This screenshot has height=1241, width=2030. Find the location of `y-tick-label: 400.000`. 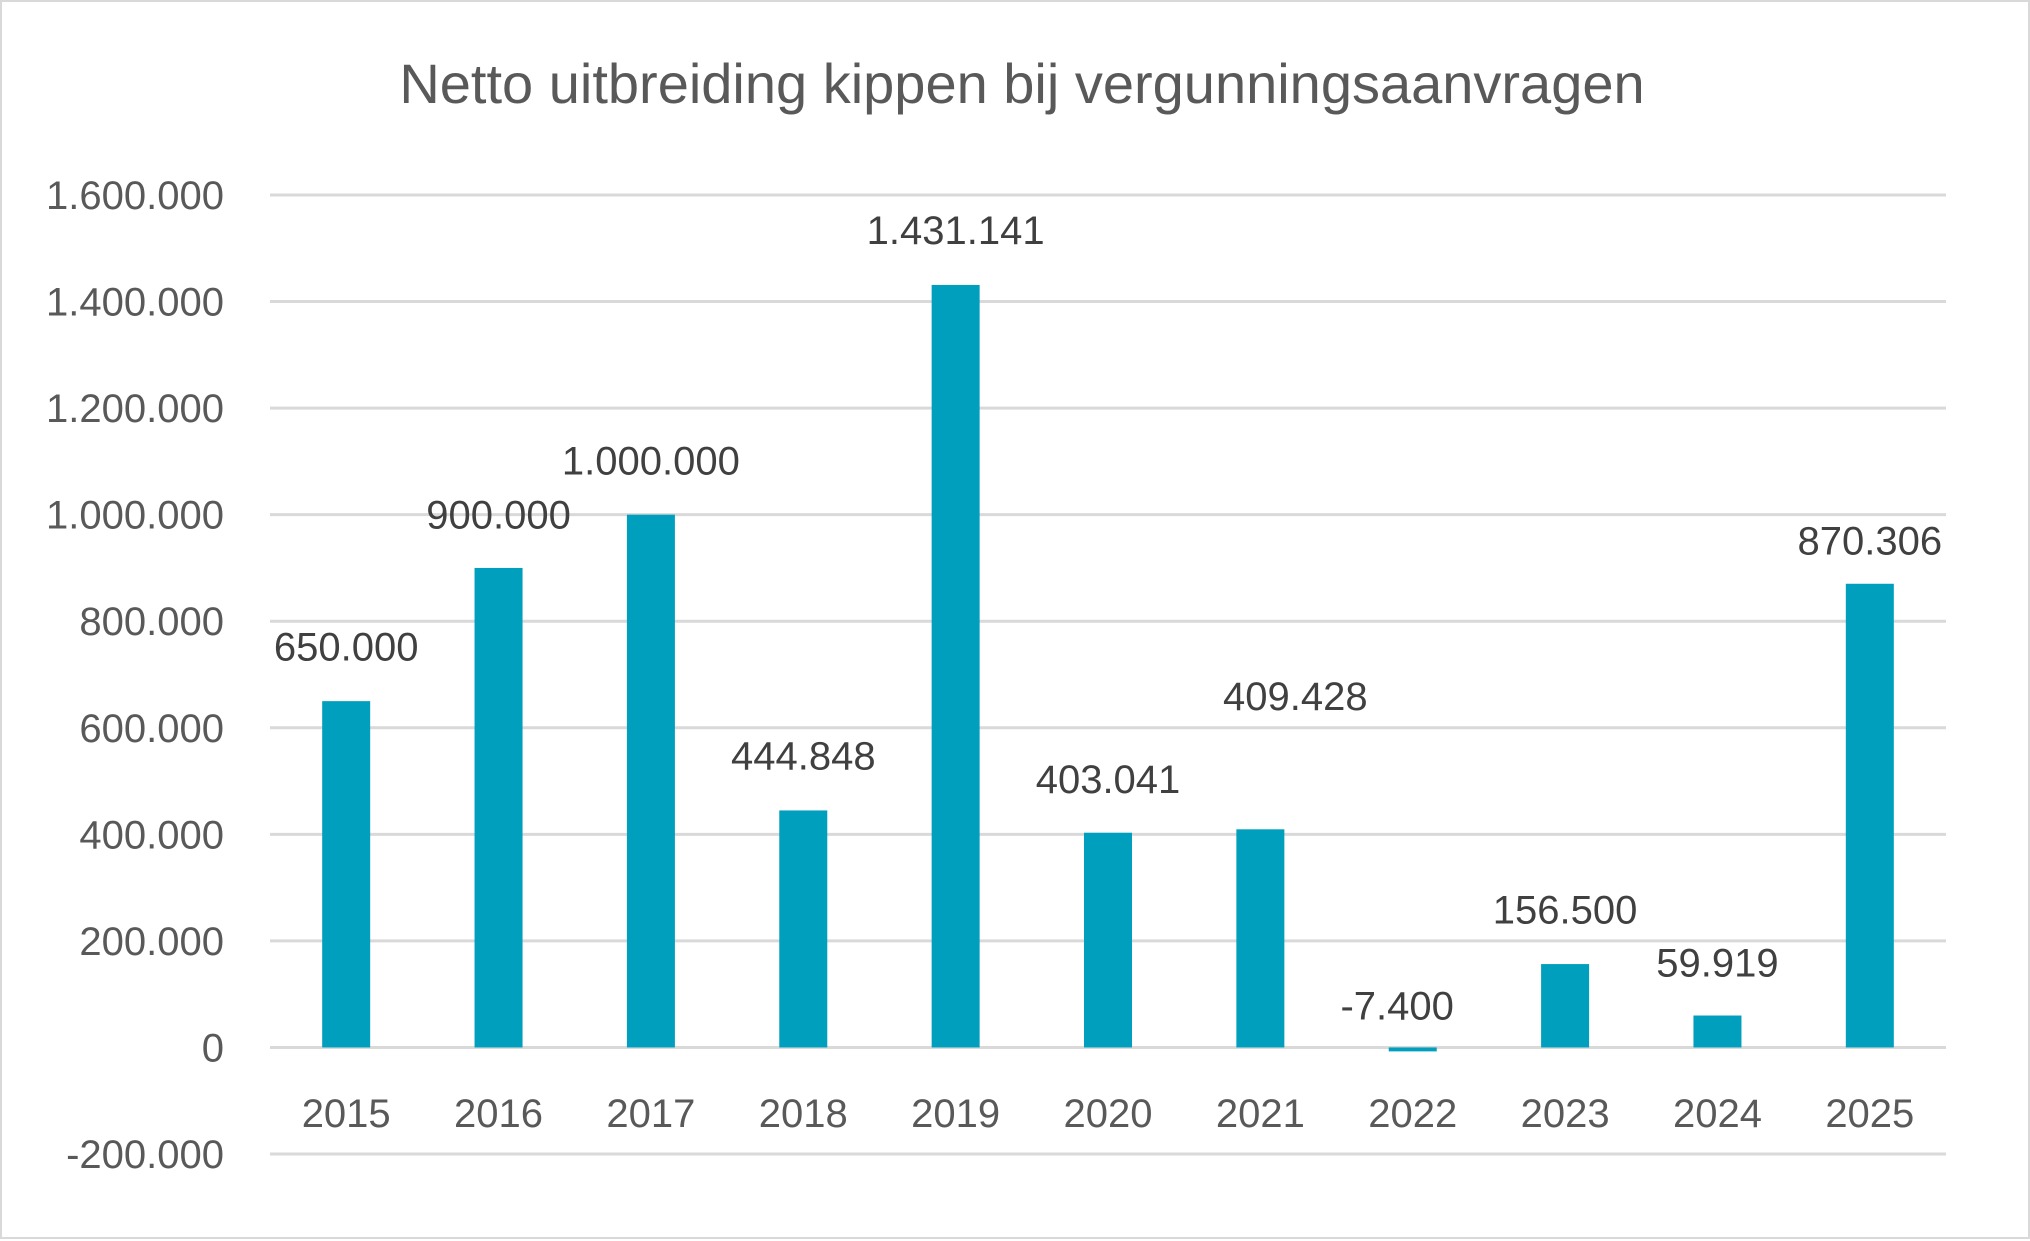

y-tick-label: 400.000 is located at coordinates (151, 835).